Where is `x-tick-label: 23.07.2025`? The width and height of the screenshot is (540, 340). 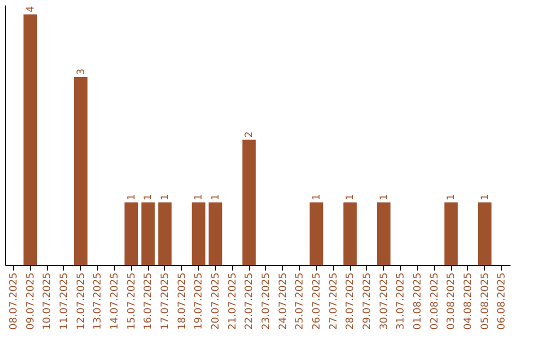
x-tick-label: 23.07.2025 is located at coordinates (266, 301).